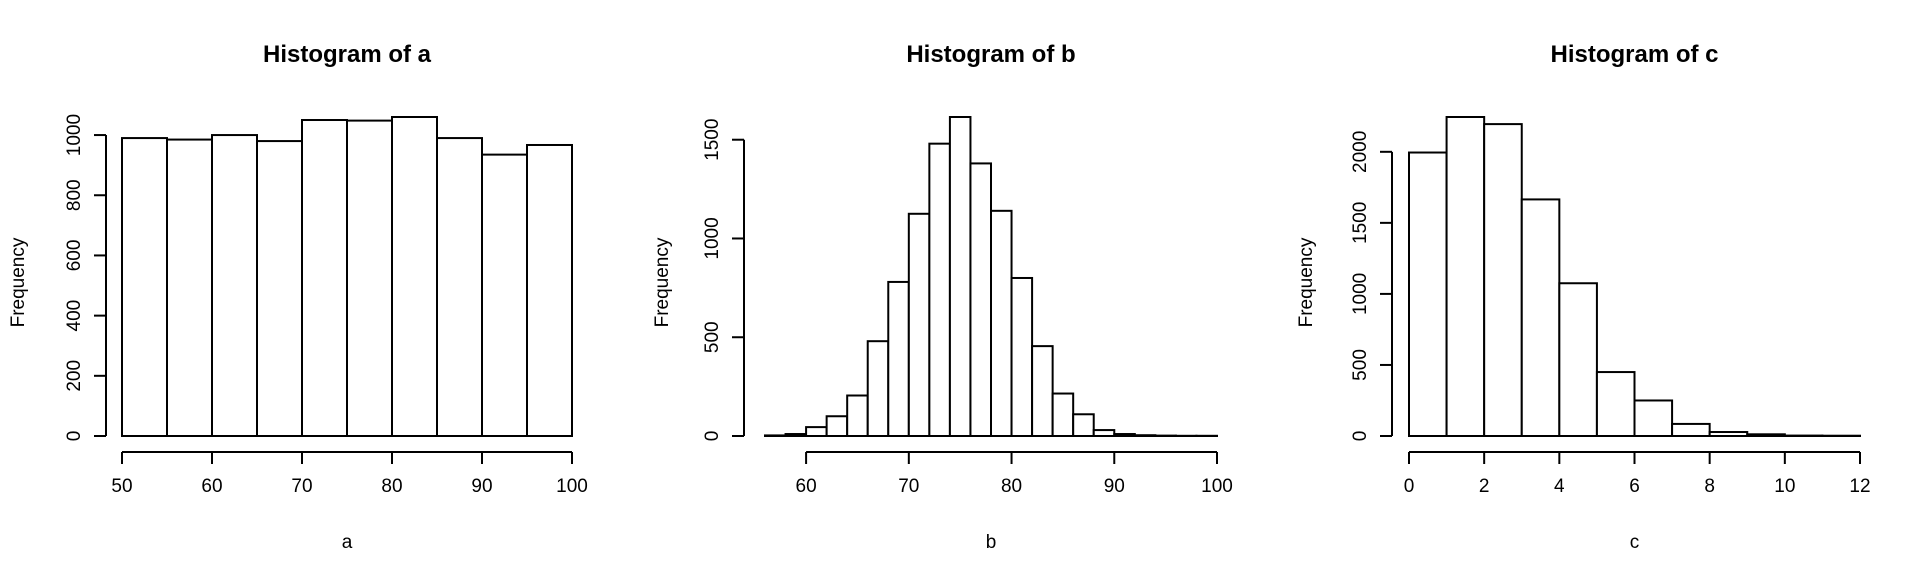  What do you see at coordinates (1360, 294) in the screenshot?
I see `hist-c-y-tick-label: 1000` at bounding box center [1360, 294].